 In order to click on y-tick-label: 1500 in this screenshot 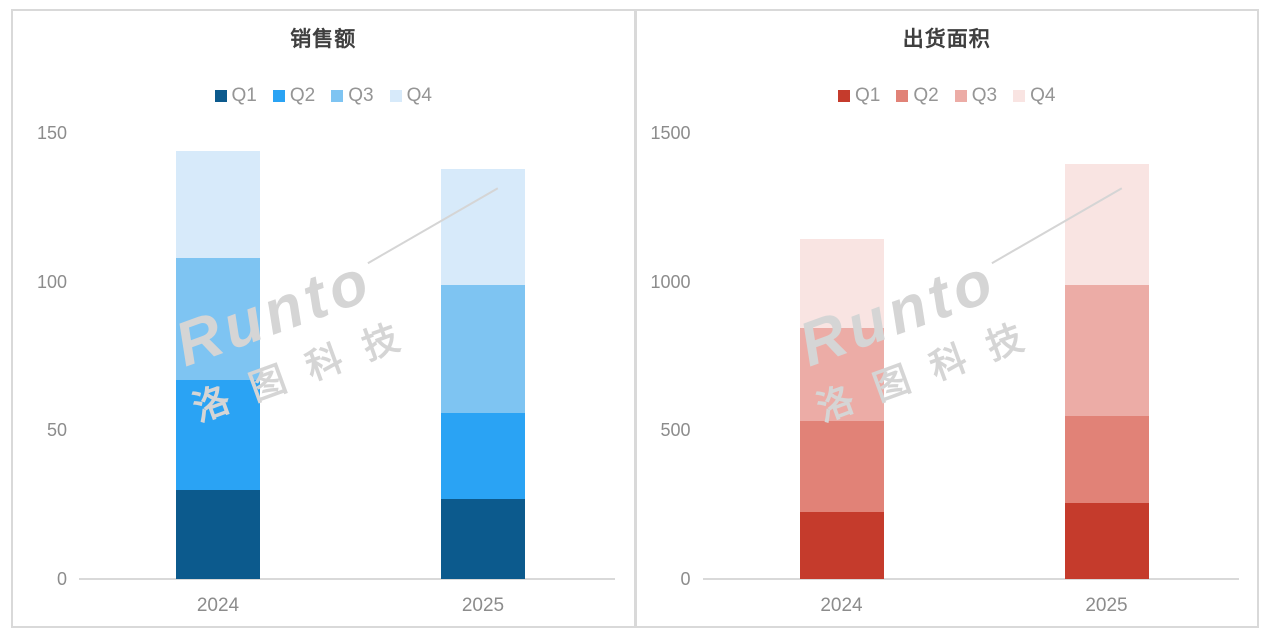, I will do `click(670, 133)`.